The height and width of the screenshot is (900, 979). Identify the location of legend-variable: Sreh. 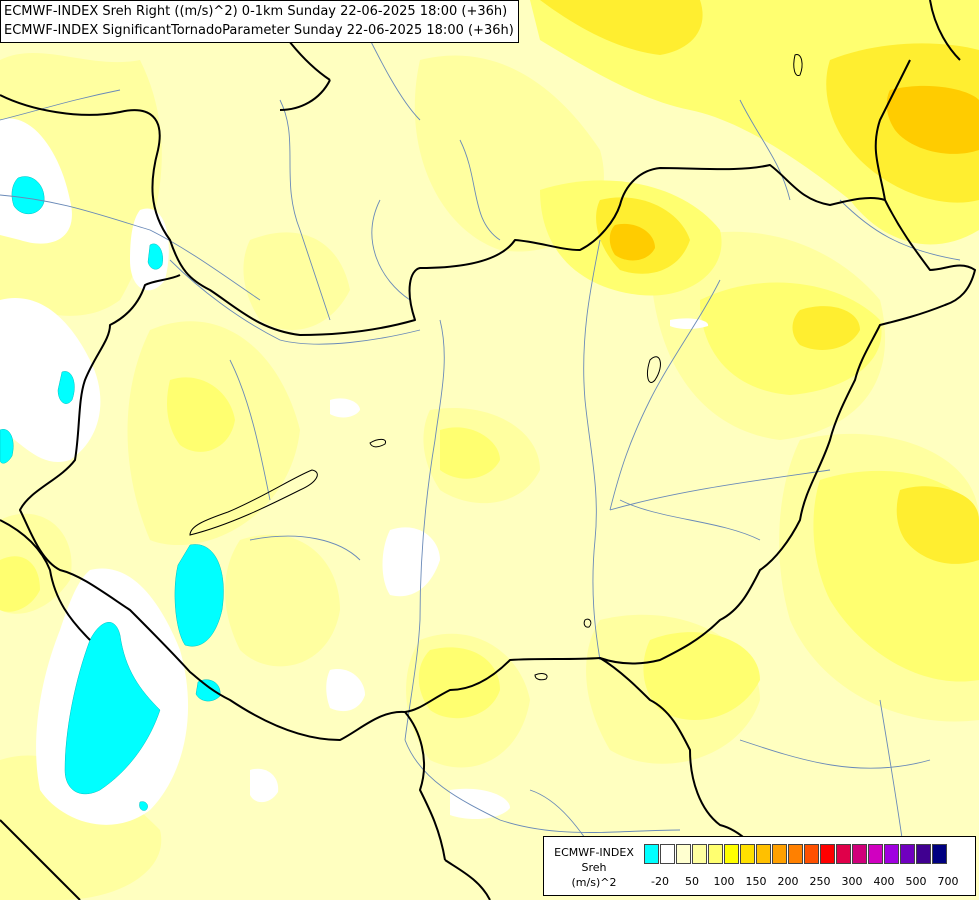
(594, 867).